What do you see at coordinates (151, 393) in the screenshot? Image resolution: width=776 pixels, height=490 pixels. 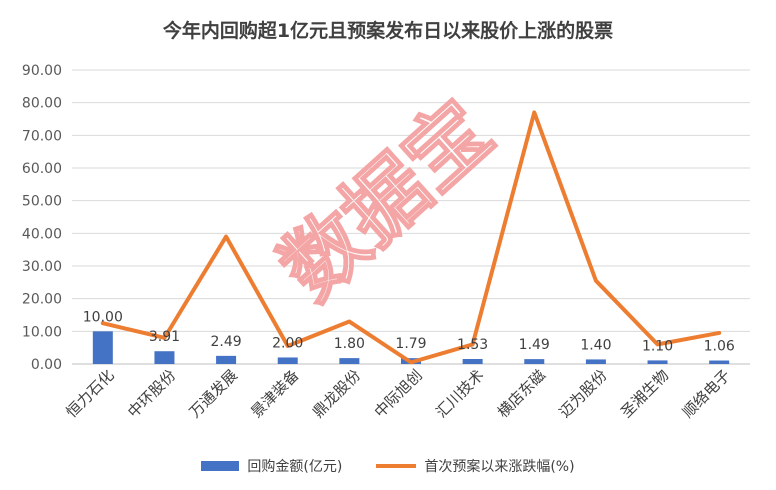 I see `x-tick-label: 中环股份` at bounding box center [151, 393].